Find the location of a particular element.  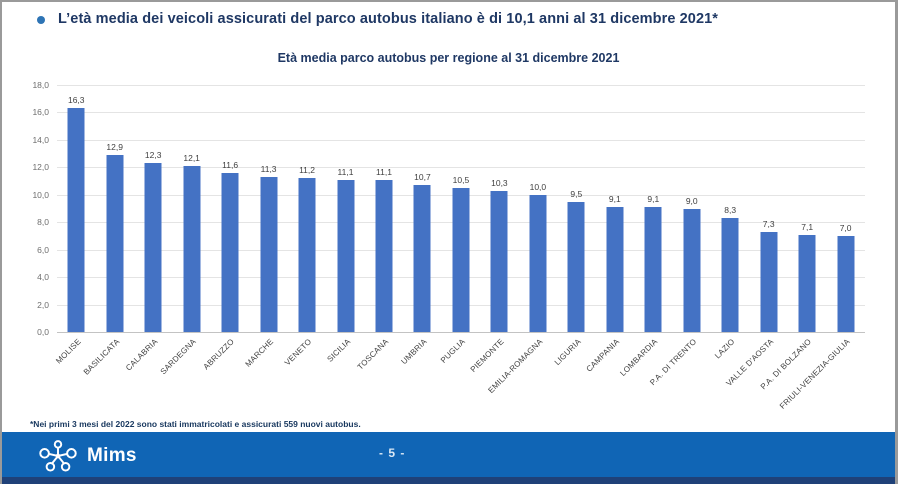

bar-value-label: 12,3 is located at coordinates (153, 155).